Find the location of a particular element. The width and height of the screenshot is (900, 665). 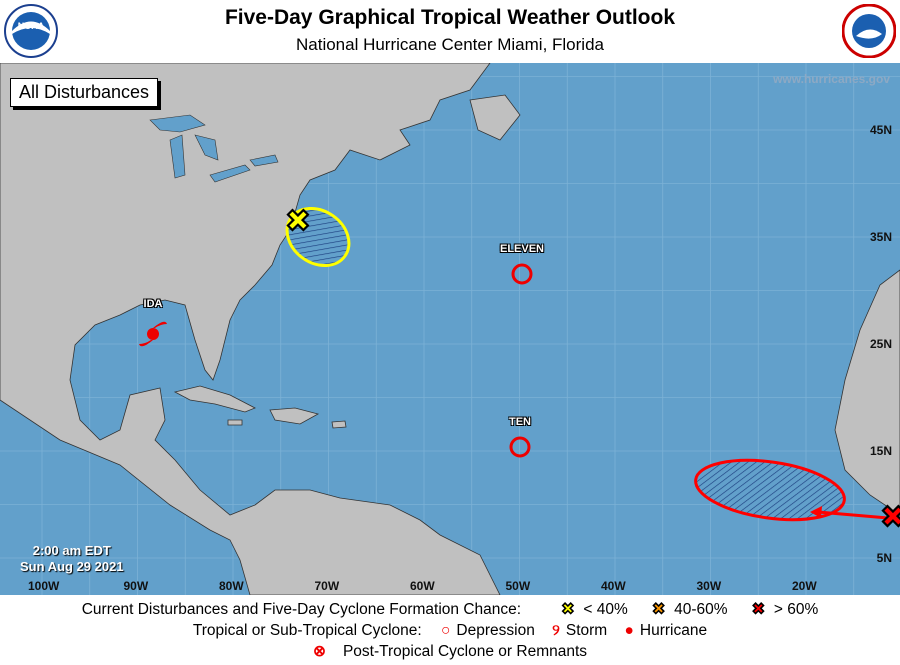

depression-icon-eleven is located at coordinates (522, 274).